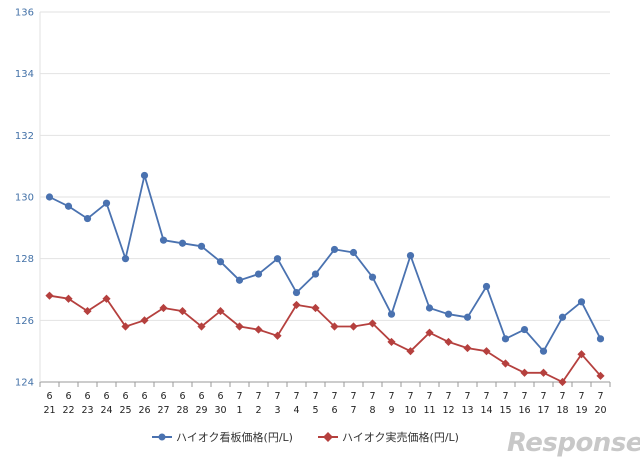 Image resolution: width=640 pixels, height=460 pixels. I want to click on x-tick-day: 5, so click(315, 410).